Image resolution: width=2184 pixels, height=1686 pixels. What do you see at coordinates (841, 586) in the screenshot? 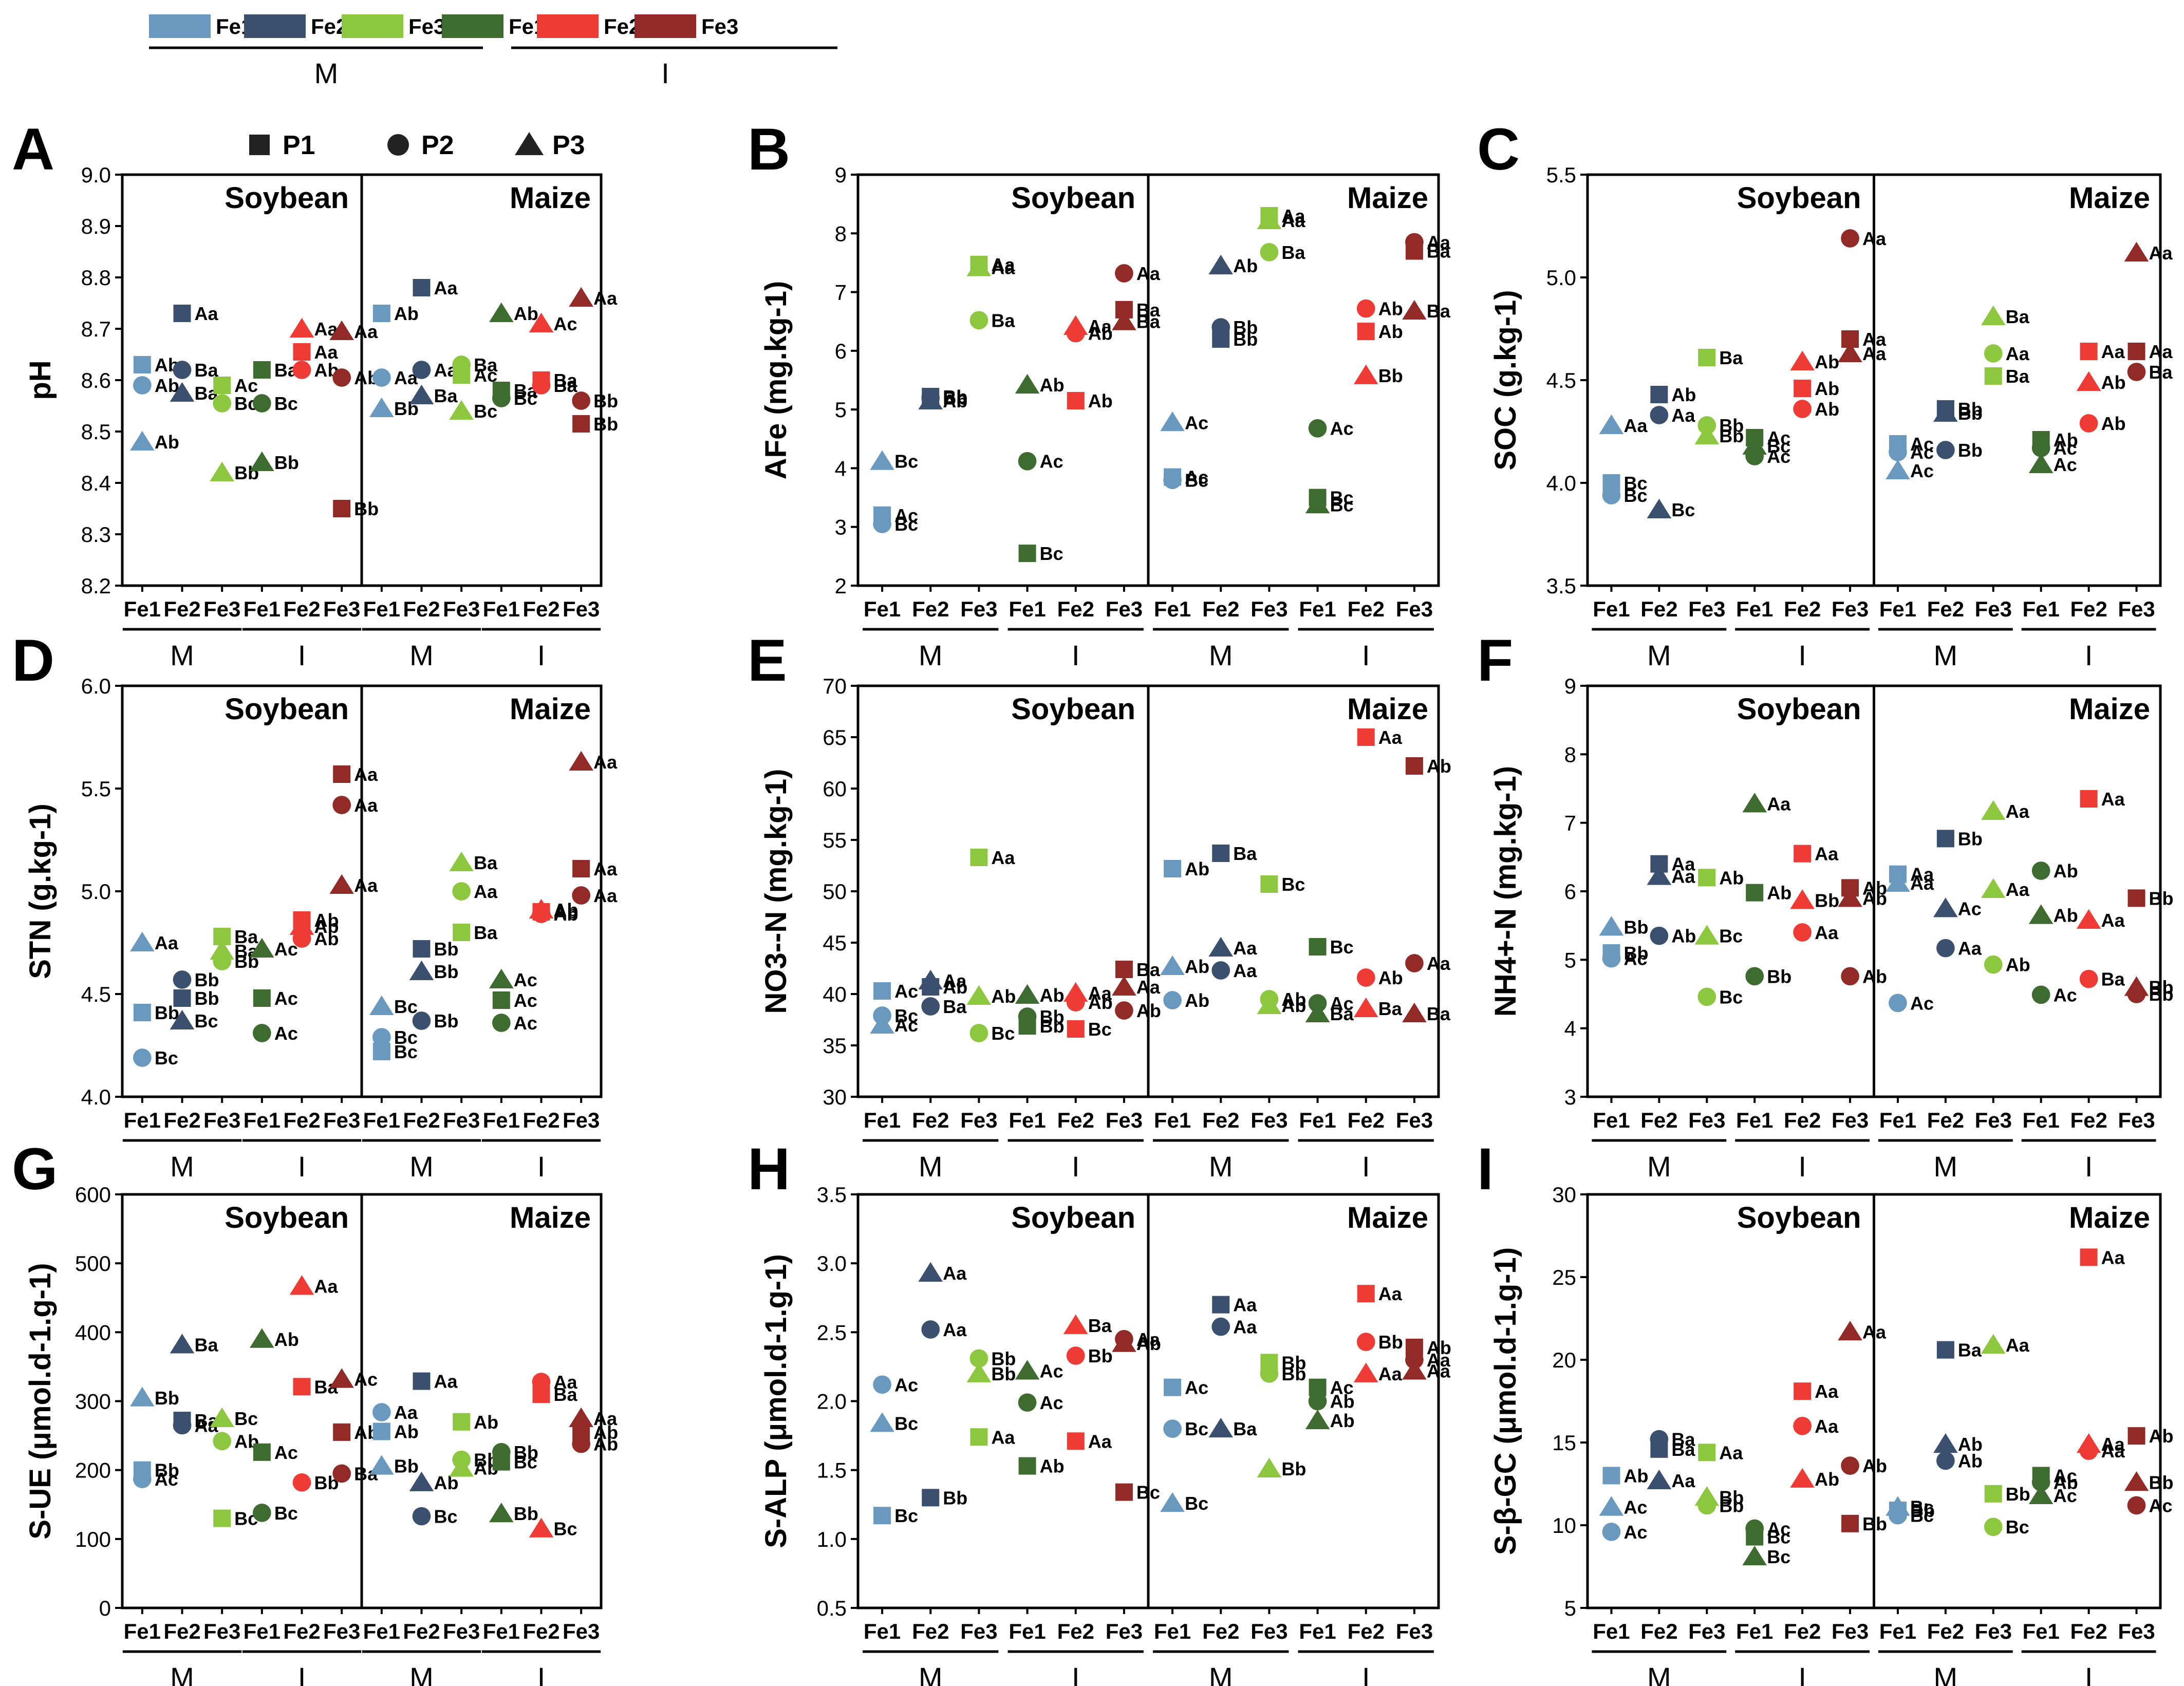
I see `y-tick-label: 2` at bounding box center [841, 586].